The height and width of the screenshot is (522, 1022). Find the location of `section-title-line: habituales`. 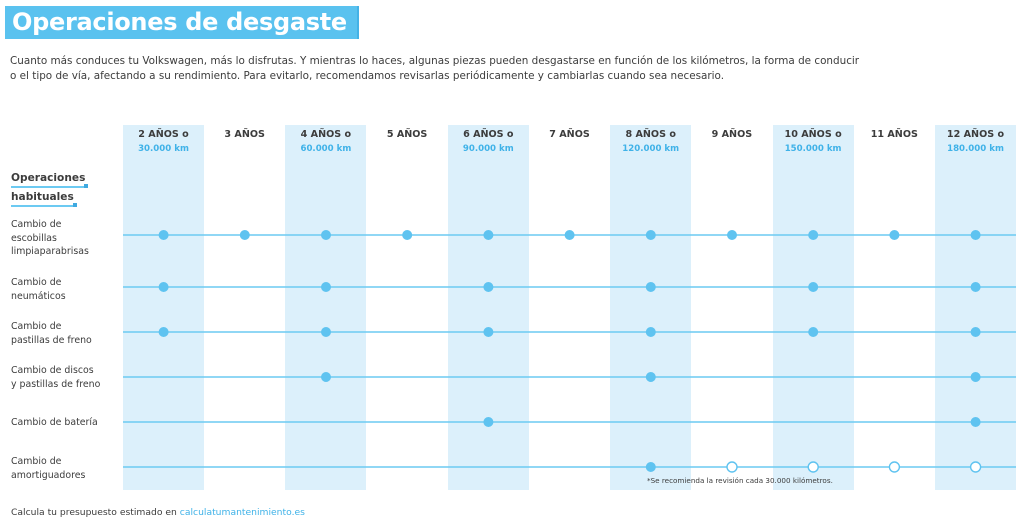

section-title-line: habituales is located at coordinates (44, 198).